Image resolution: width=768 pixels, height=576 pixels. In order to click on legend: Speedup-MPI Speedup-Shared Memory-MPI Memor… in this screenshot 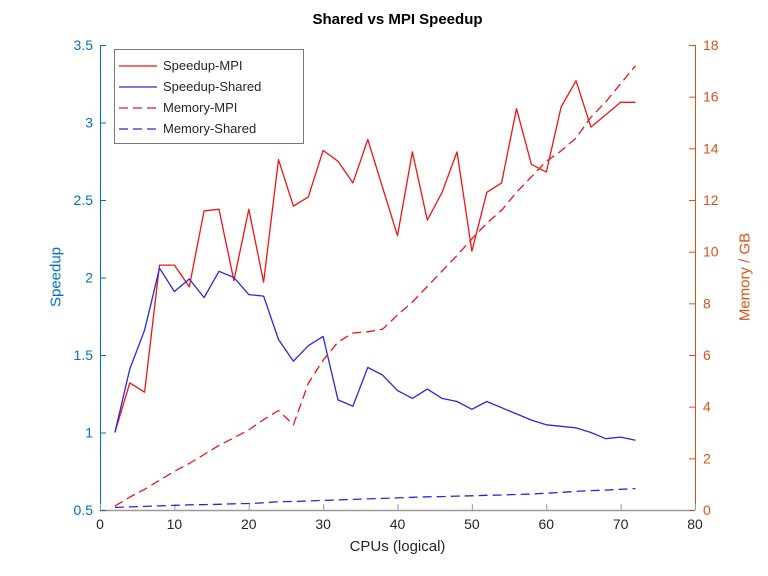, I will do `click(209, 96)`.